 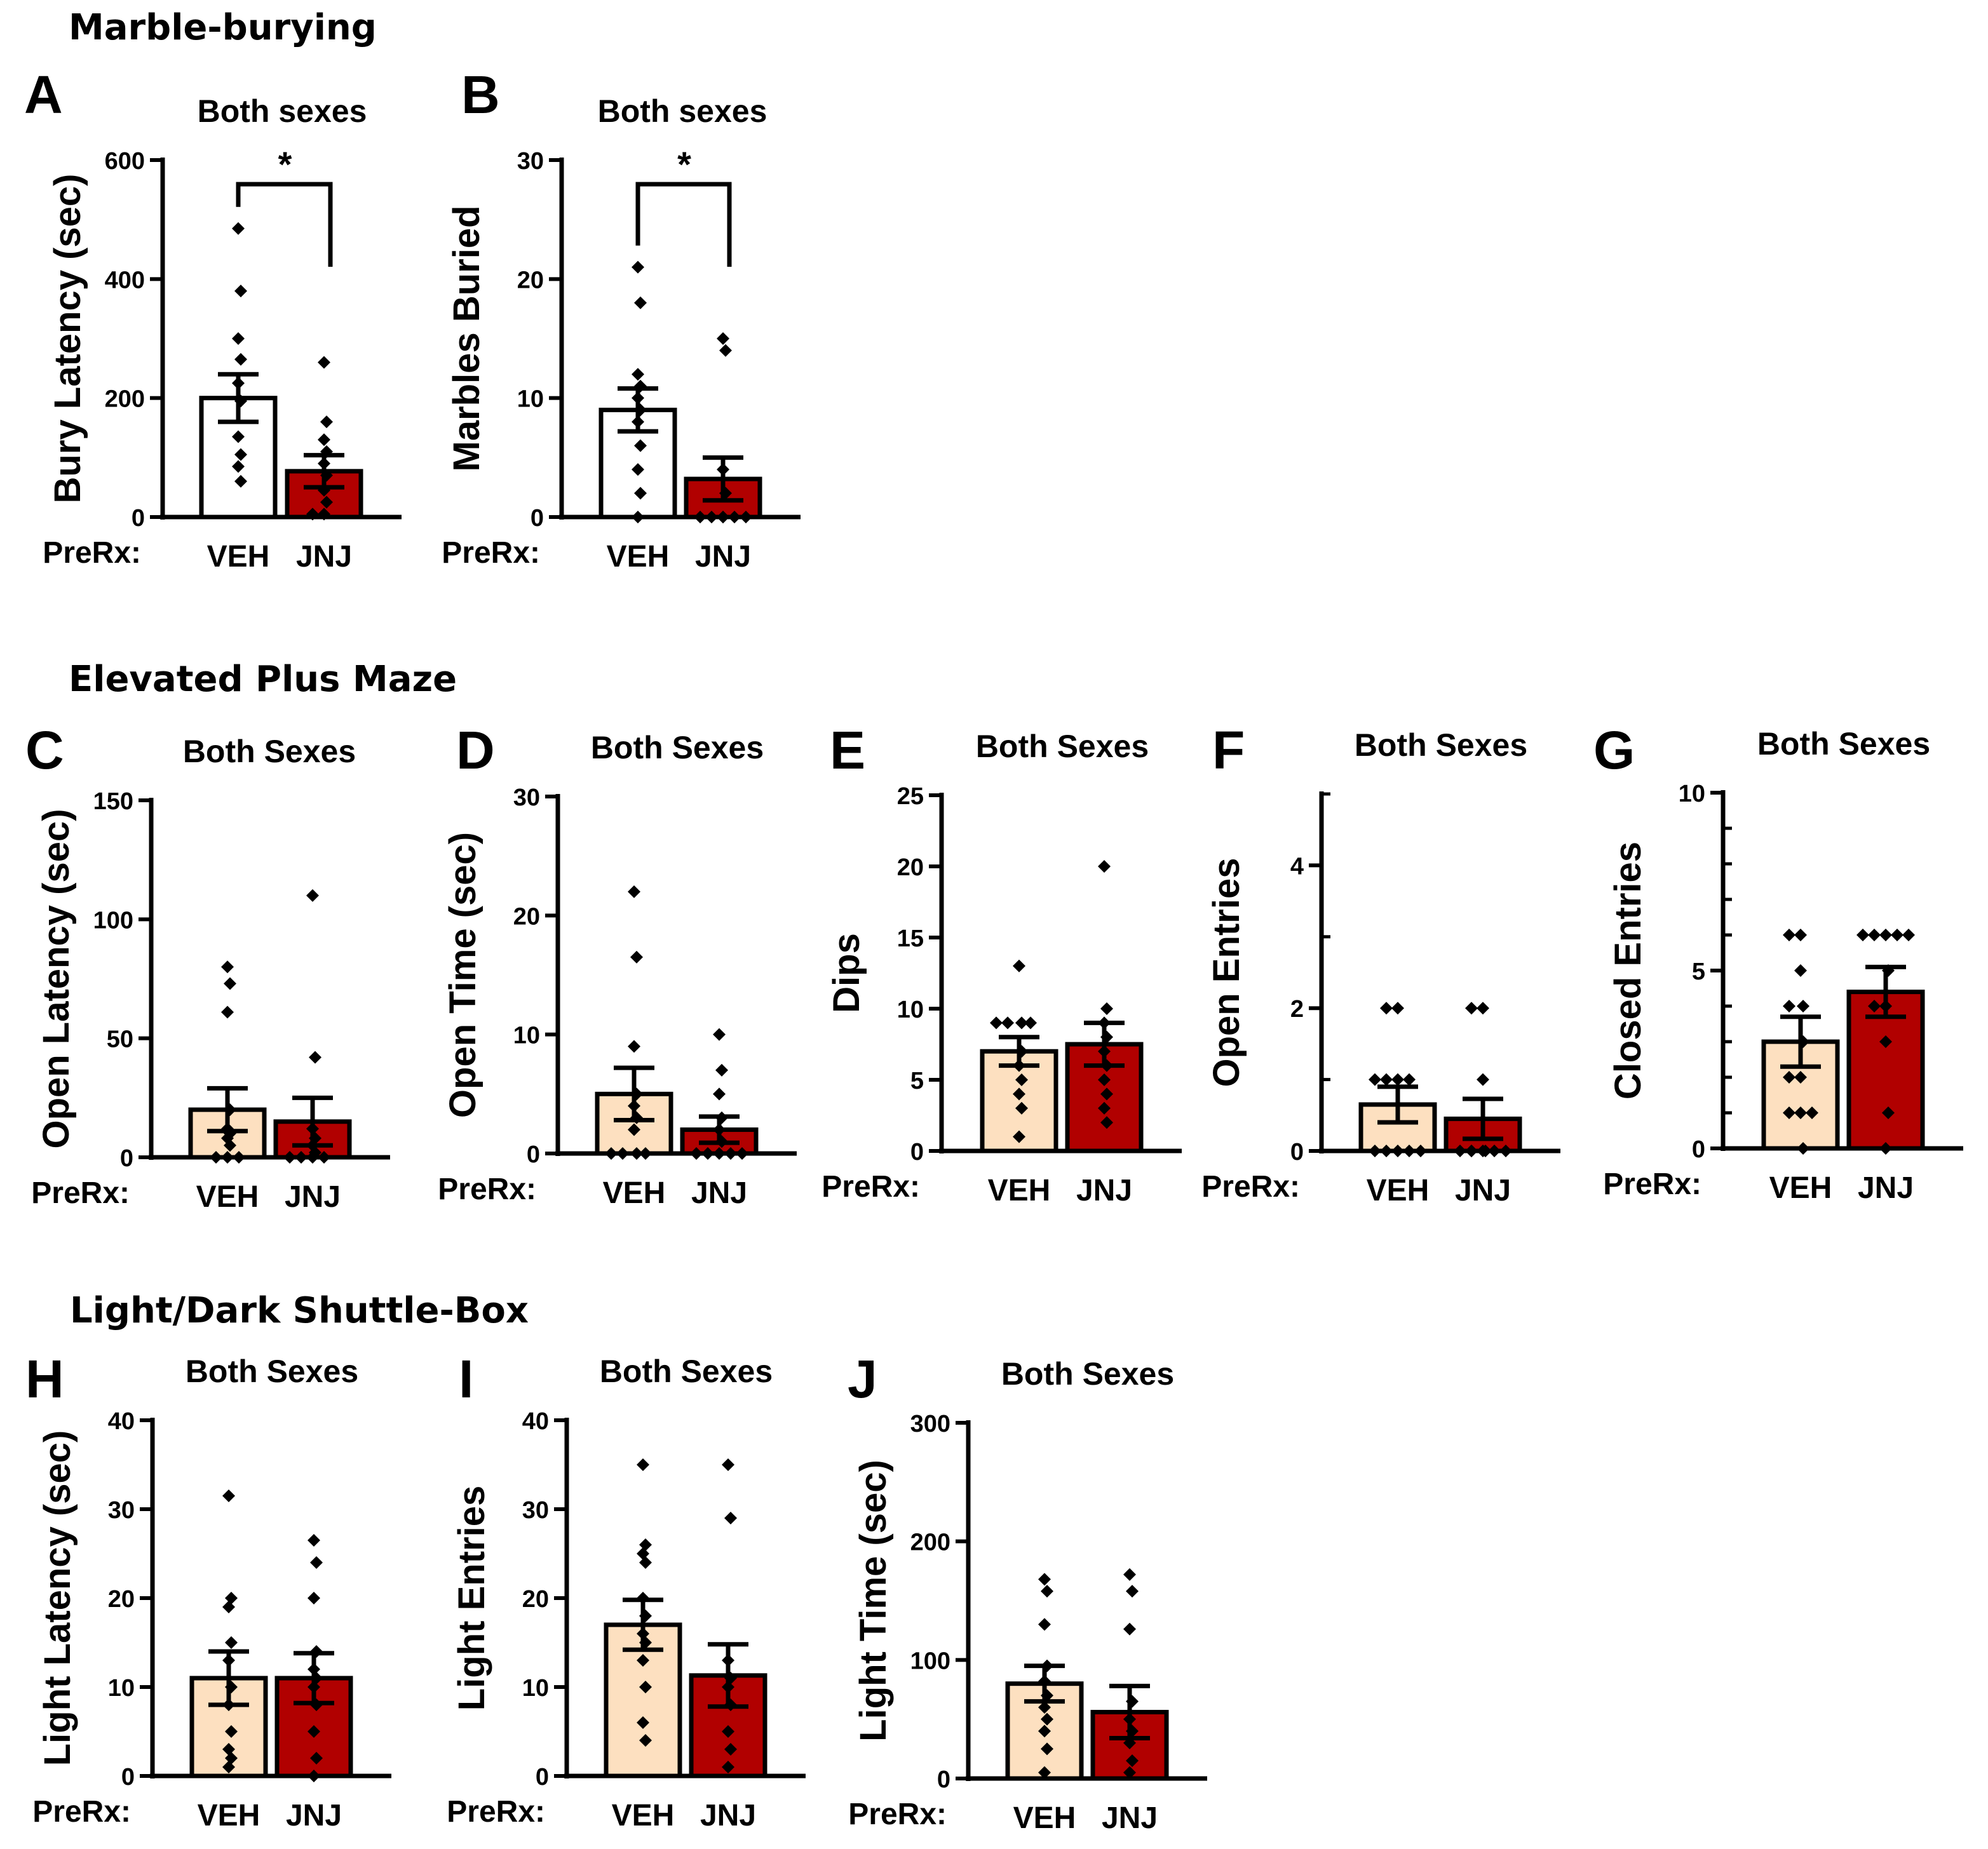 What do you see at coordinates (847, 750) in the screenshot?
I see `panel-letter: E` at bounding box center [847, 750].